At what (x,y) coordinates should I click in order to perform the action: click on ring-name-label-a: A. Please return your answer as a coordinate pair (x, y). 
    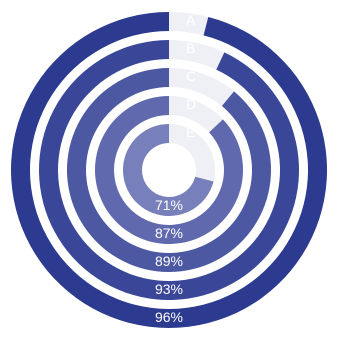
    Looking at the image, I should click on (191, 20).